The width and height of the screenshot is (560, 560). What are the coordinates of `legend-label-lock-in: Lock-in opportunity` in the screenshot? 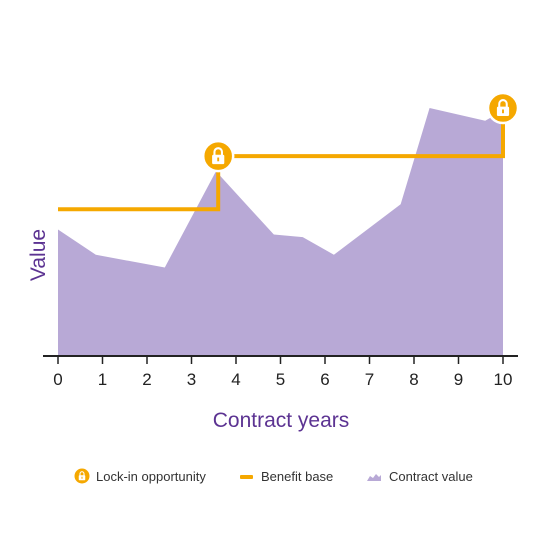 It's located at (151, 476).